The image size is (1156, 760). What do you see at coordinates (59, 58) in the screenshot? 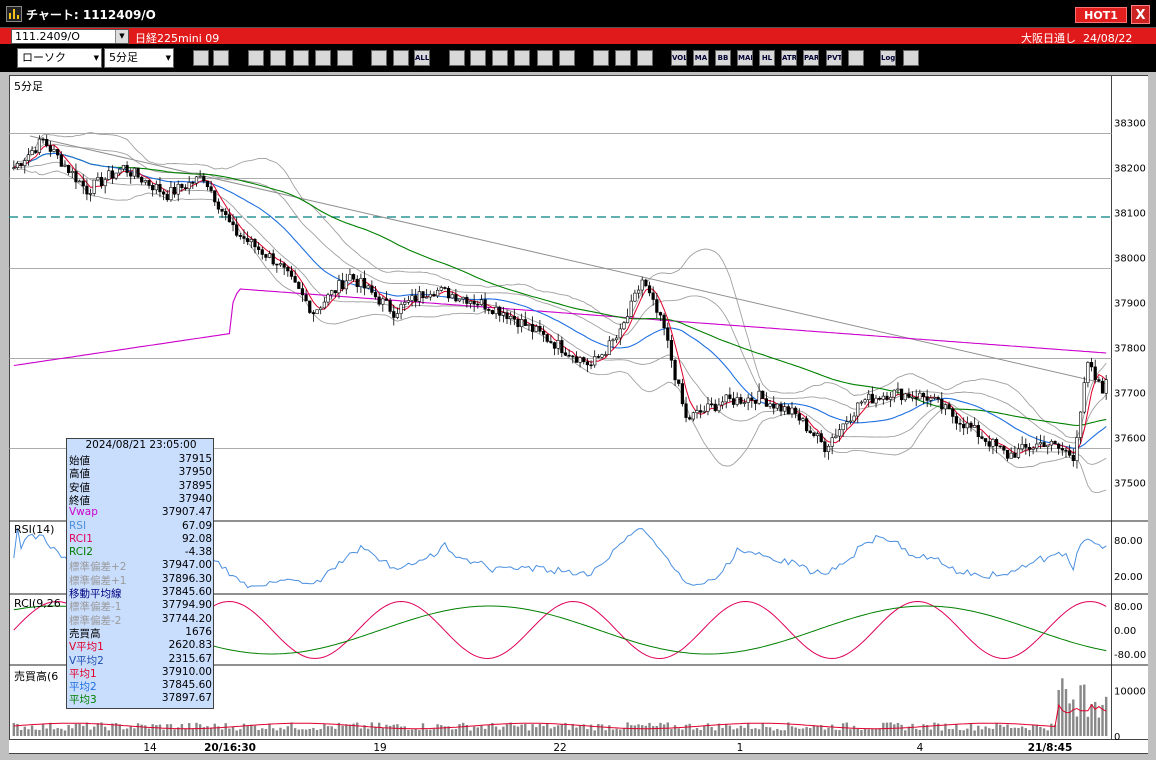
I see `chart-type-select: ローソク ▼` at bounding box center [59, 58].